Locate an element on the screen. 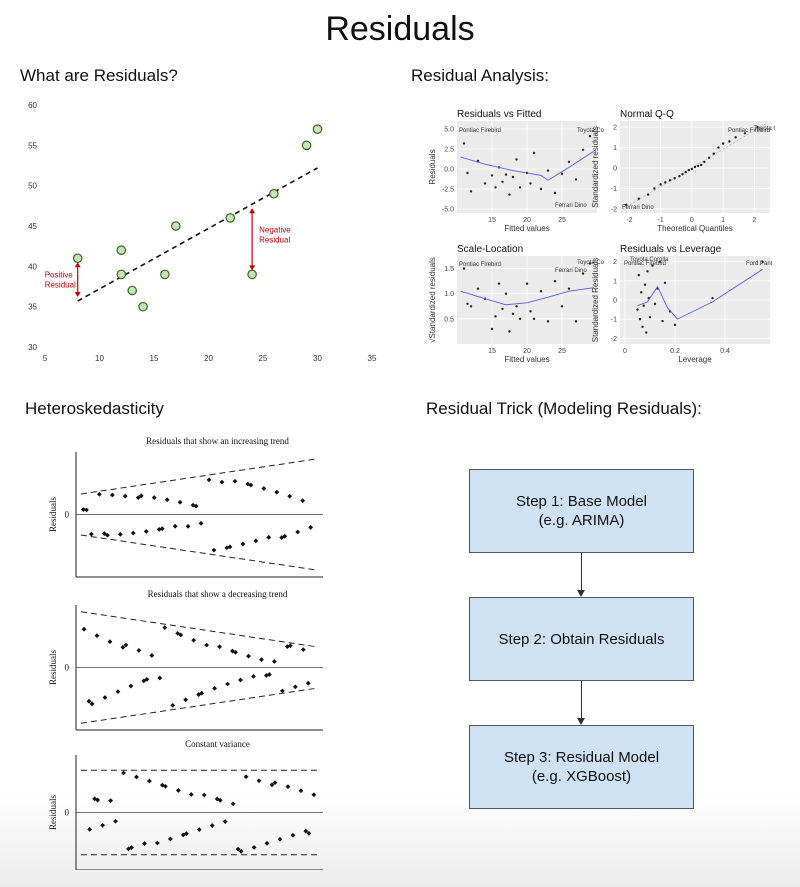 The height and width of the screenshot is (887, 800). flow-step-3-box: Step 3: Residual Model (e.g. XGBoost) is located at coordinates (581, 767).